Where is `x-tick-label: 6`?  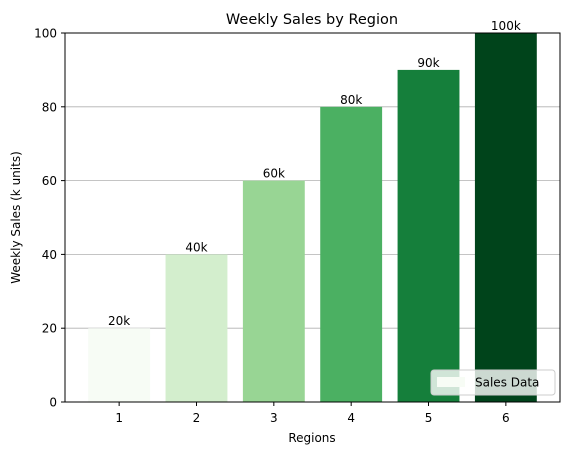 x-tick-label: 6 is located at coordinates (506, 418).